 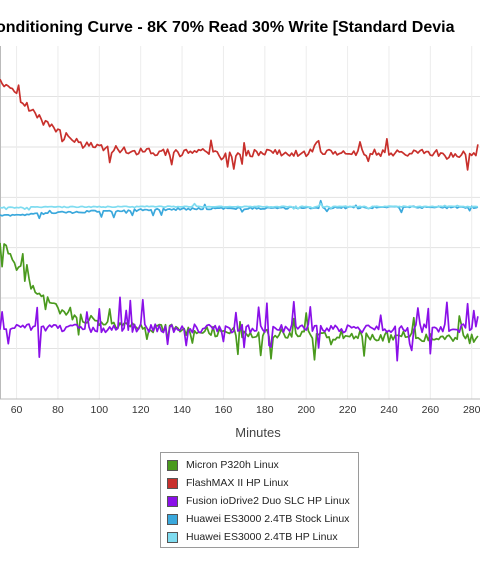 I want to click on x-axis-label: Minutes, so click(x=258, y=432).